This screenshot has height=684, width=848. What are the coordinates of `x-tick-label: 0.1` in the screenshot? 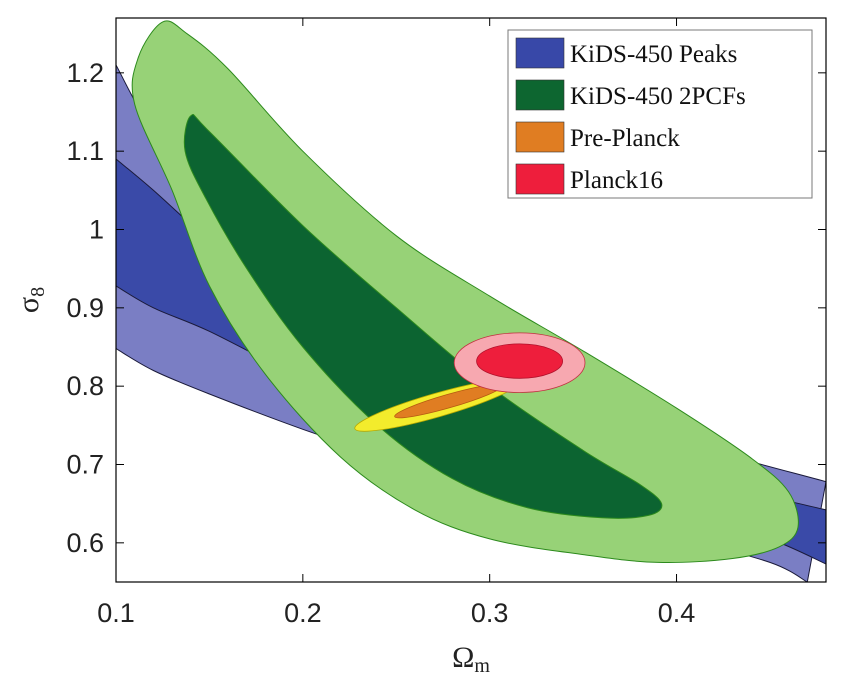 It's located at (116, 613).